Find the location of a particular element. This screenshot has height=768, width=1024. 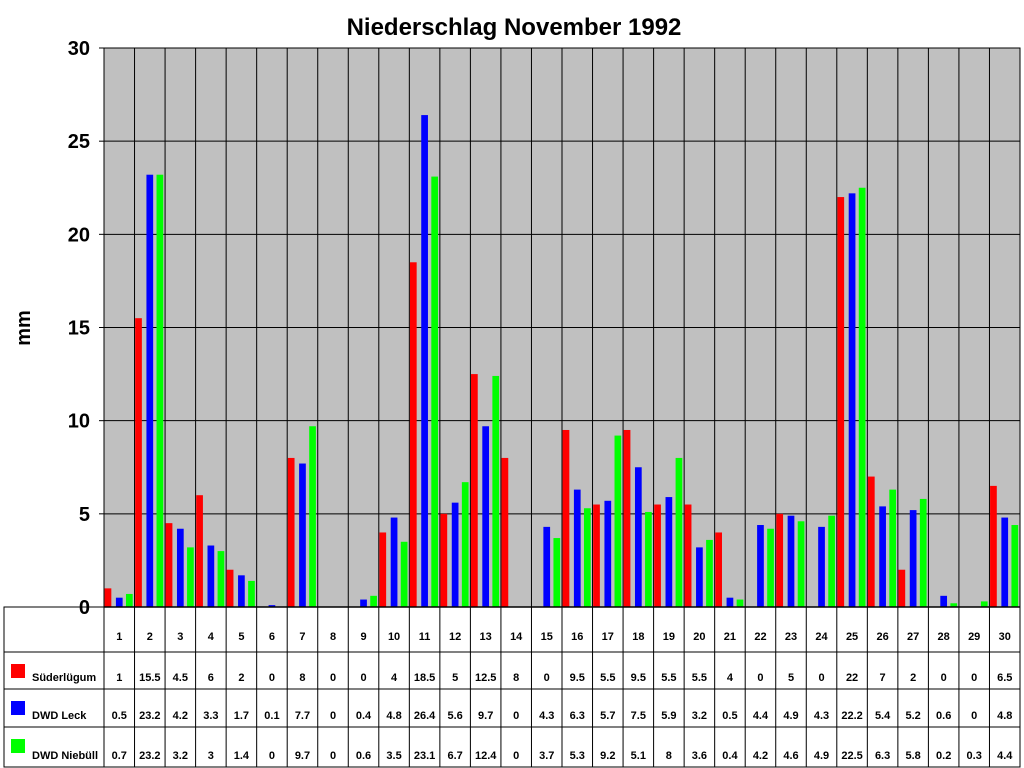

data-label: 5.1 is located at coordinates (638, 756).